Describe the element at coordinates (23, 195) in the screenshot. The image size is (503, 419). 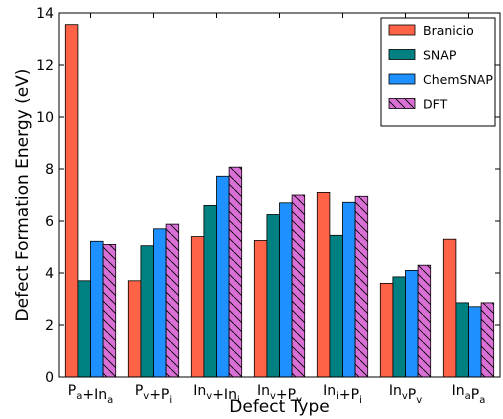
I see `y-axis-title: Defect Formation Energy (eV)` at that location.